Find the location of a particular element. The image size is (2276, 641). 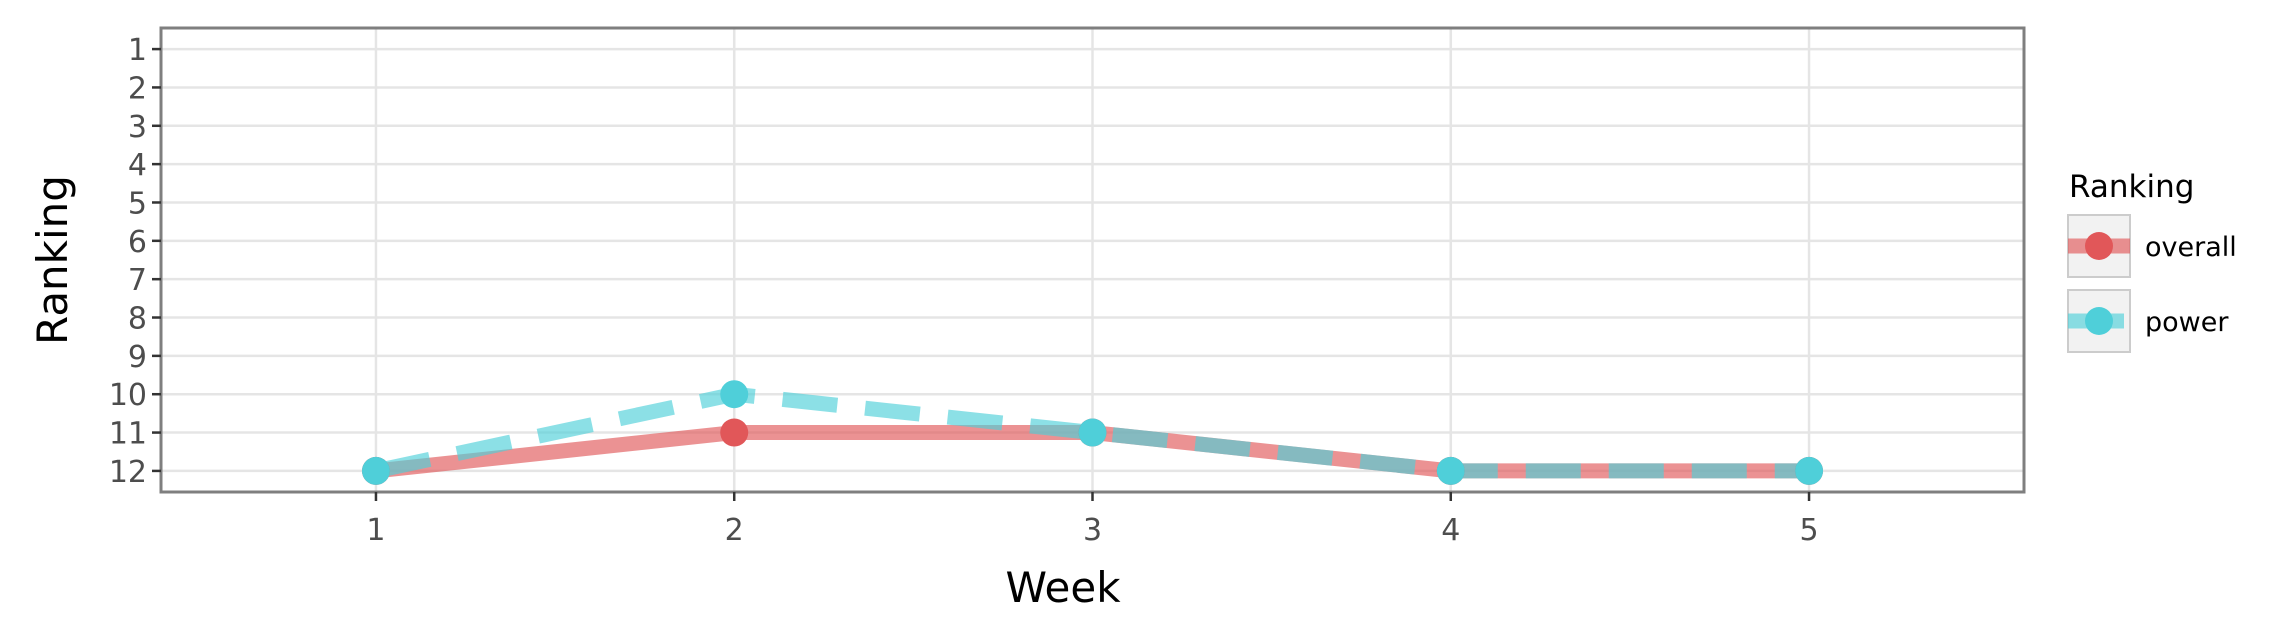

y-tick-label: 8 is located at coordinates (137, 319).